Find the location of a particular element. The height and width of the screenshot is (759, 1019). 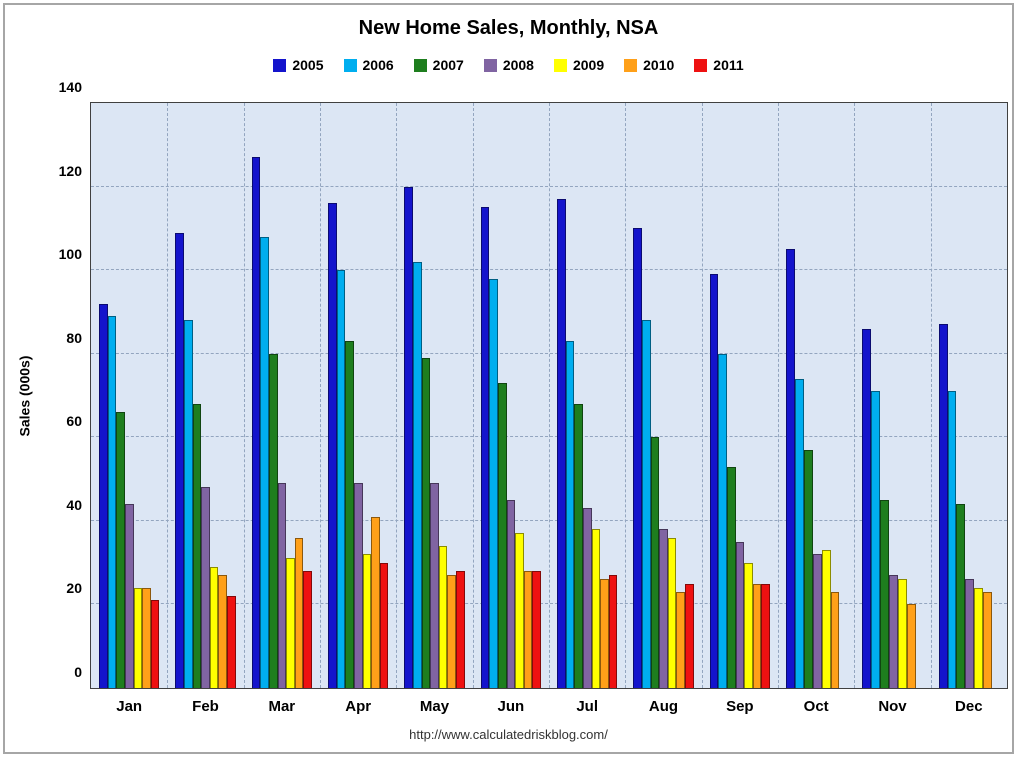

bar-2006-Jul is located at coordinates (570, 514).